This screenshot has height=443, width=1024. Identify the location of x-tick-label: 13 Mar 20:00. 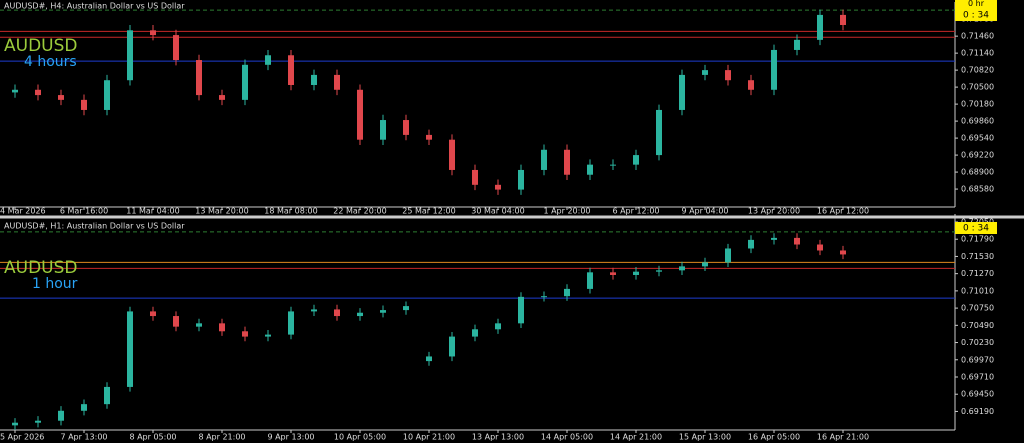
(221, 211).